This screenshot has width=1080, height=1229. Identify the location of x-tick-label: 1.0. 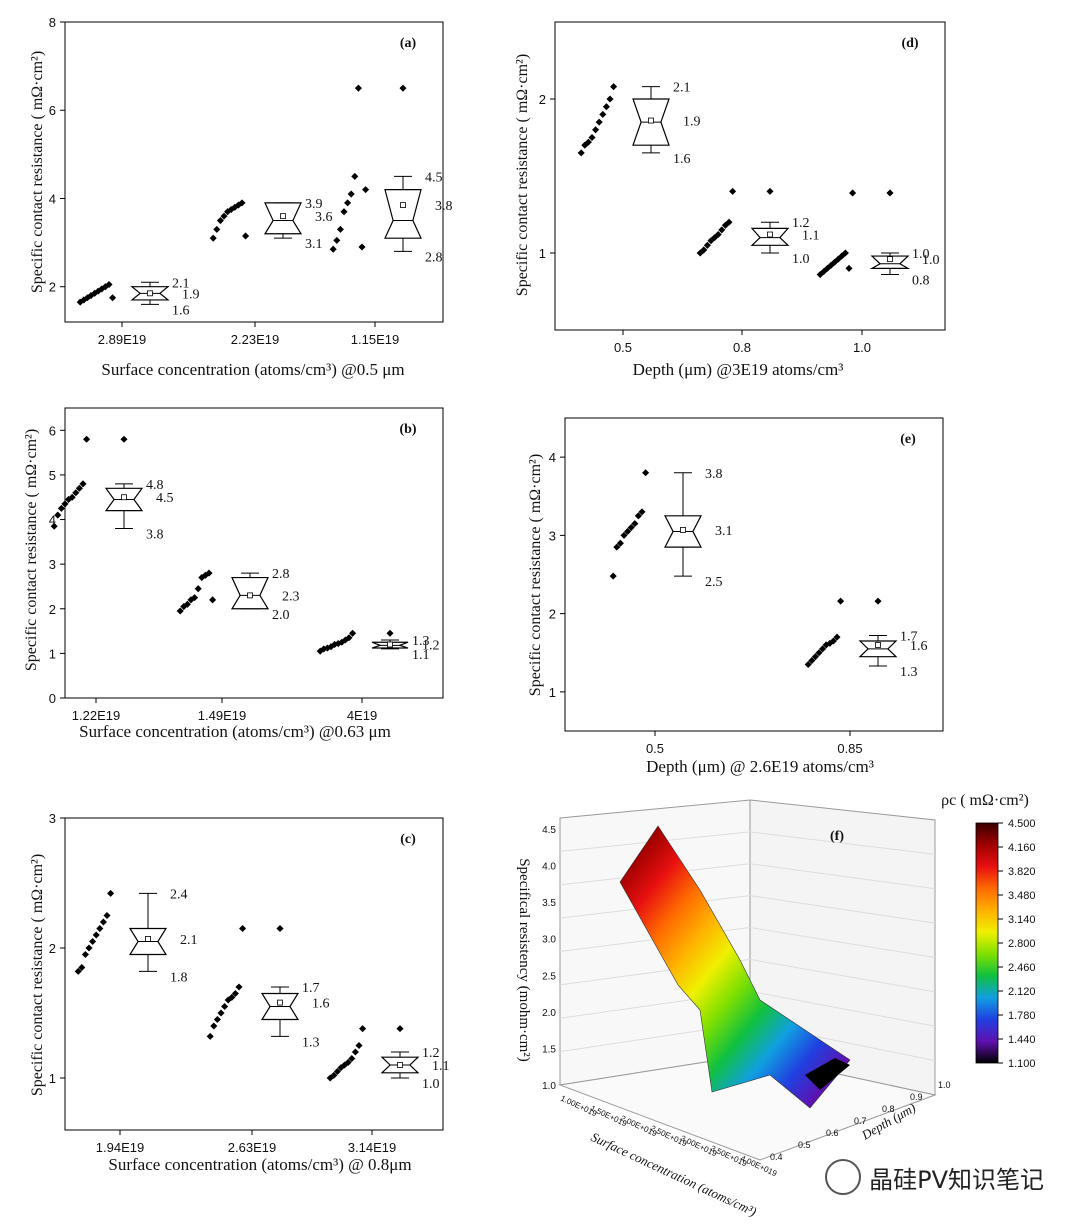
(862, 347).